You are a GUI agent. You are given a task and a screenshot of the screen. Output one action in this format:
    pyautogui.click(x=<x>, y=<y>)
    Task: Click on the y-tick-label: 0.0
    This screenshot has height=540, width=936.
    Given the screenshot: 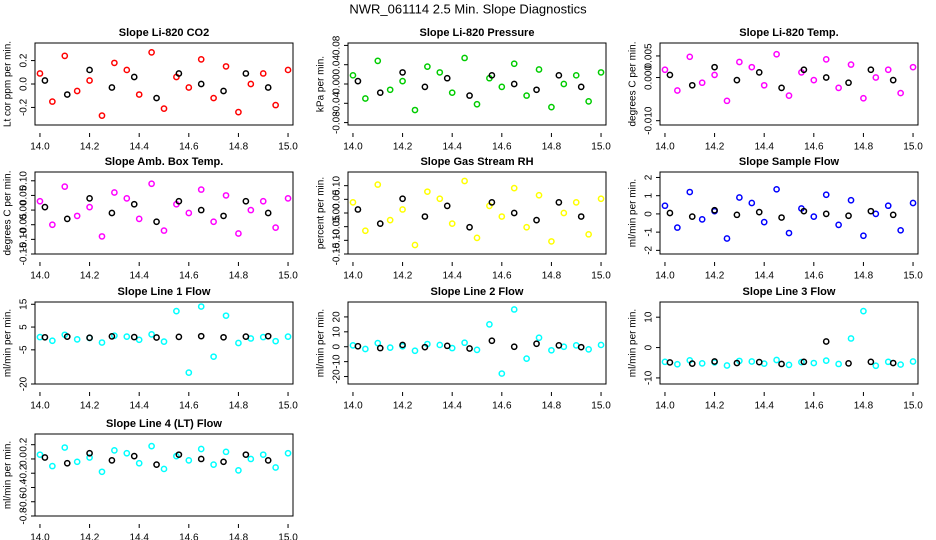 What is the action you would take?
    pyautogui.click(x=24, y=459)
    